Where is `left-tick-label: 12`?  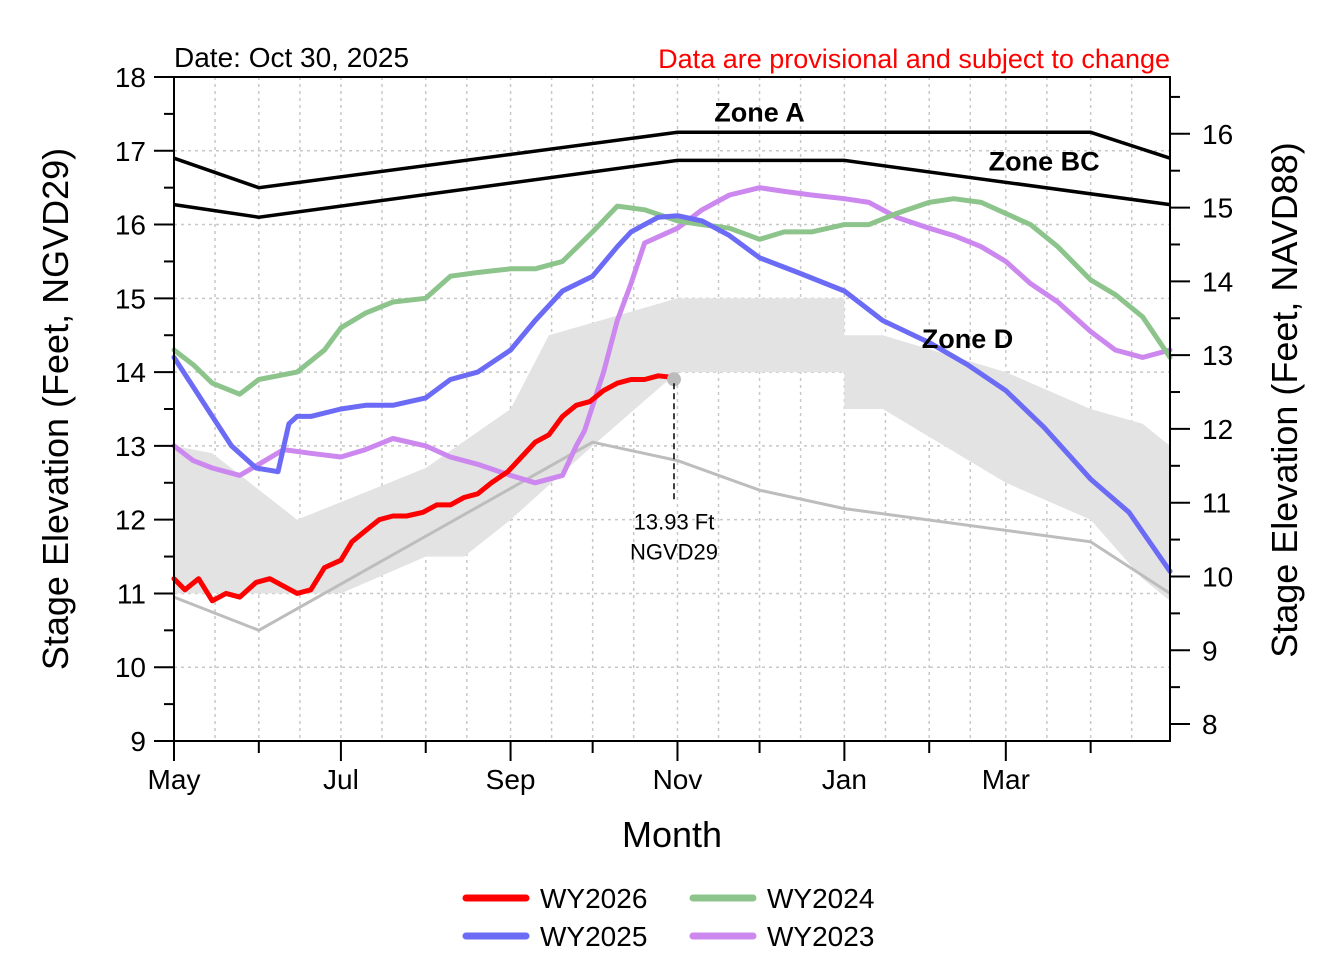
left-tick-label: 12 is located at coordinates (130, 520).